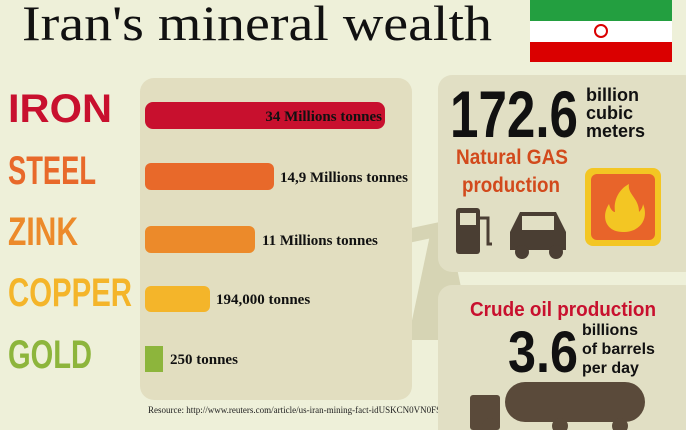 This screenshot has width=686, height=430. What do you see at coordinates (43, 232) in the screenshot?
I see `mineral-name: ZINK` at bounding box center [43, 232].